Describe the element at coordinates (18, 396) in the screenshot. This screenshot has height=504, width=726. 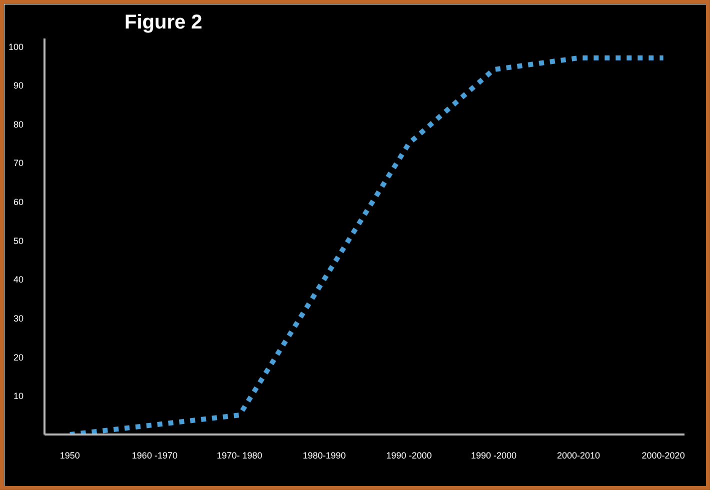
I see `y-tick-label: 10` at that location.